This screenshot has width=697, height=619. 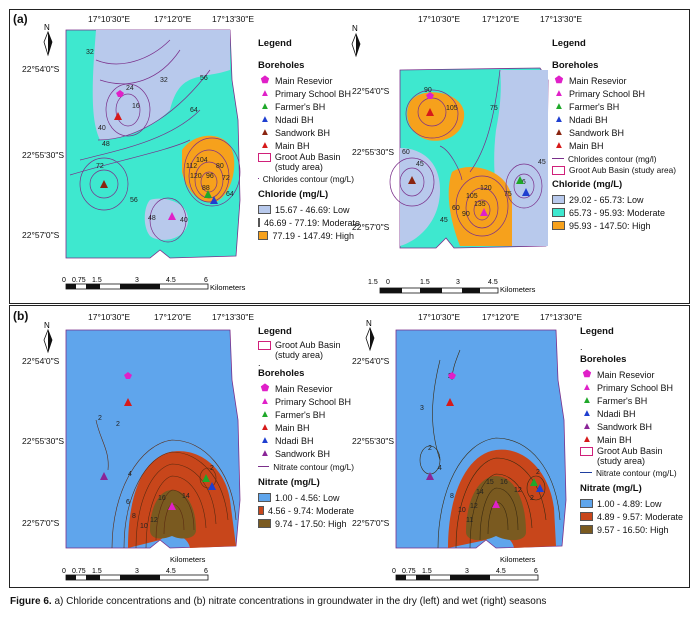 I want to click on legend-title: Legend, so click(x=597, y=331).